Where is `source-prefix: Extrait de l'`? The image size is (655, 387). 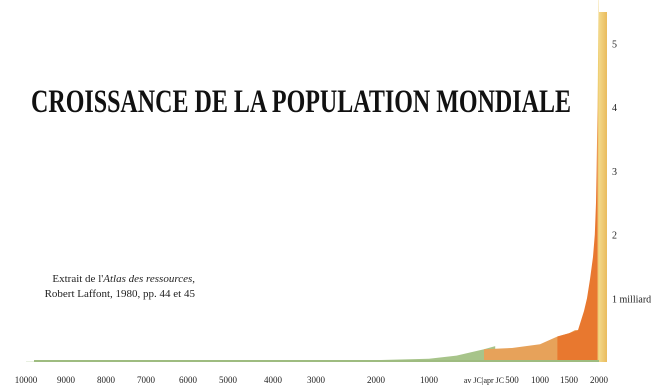 source-prefix: Extrait de l' is located at coordinates (77, 279).